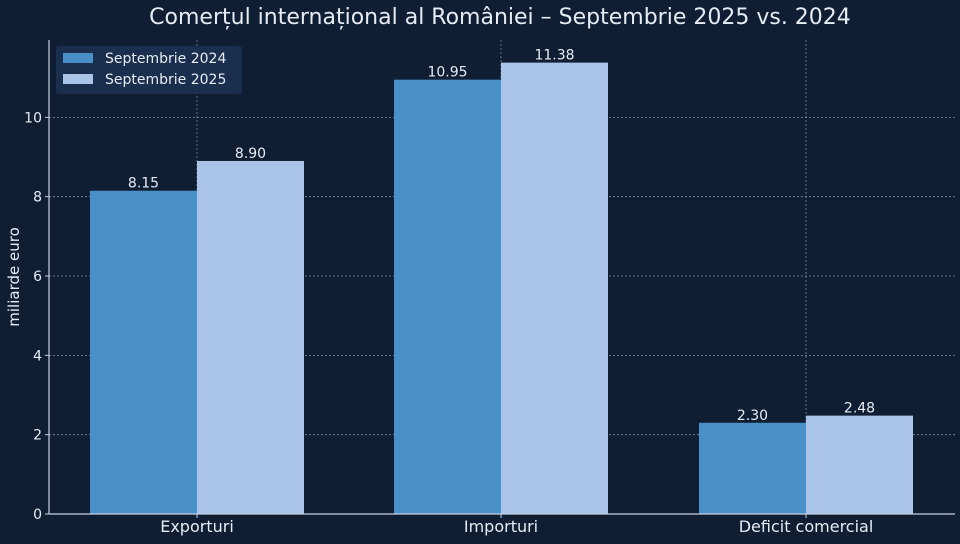 The height and width of the screenshot is (544, 960). I want to click on y-tick-label: 2, so click(37, 436).